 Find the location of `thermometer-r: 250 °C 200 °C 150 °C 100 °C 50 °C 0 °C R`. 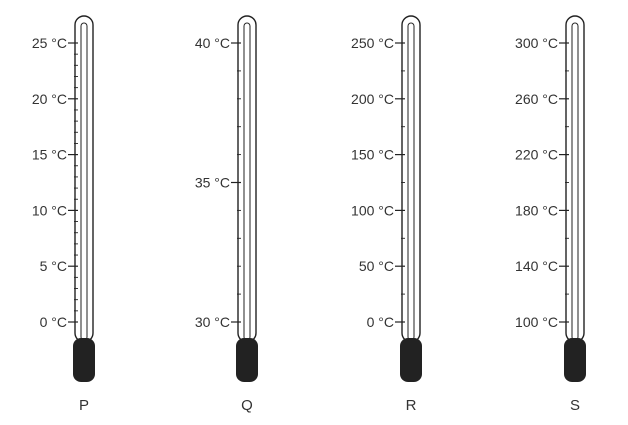

thermometer-r: 250 °C 200 °C 150 °C 100 °C 50 °C 0 °C R is located at coordinates (386, 214).